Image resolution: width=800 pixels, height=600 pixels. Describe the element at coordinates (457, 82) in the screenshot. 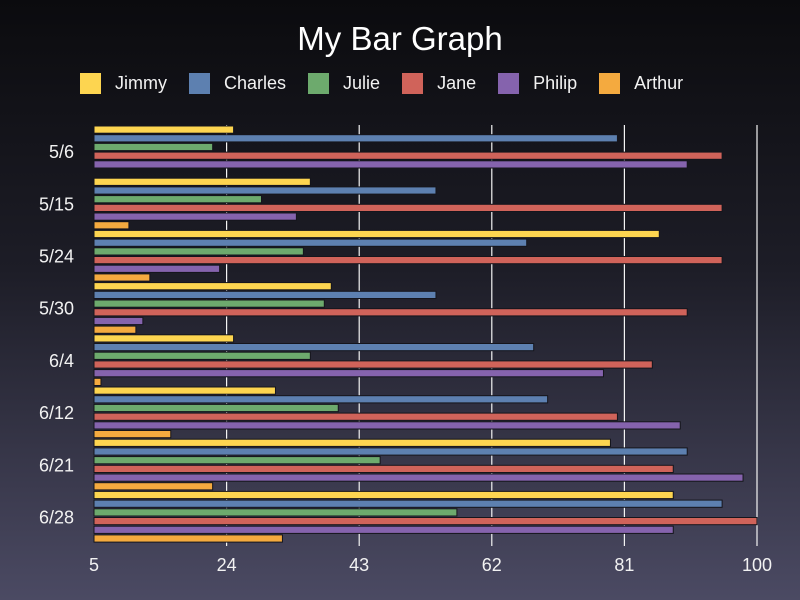

I see `legend-label: Jane` at that location.